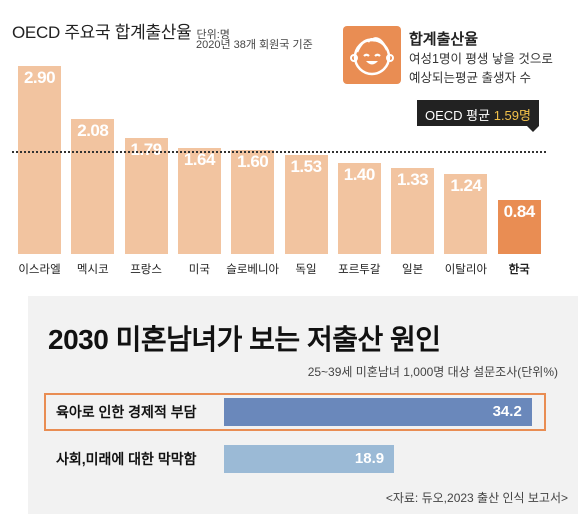 This screenshot has width=578, height=514. What do you see at coordinates (199, 270) in the screenshot?
I see `category-label: 미국` at bounding box center [199, 270].